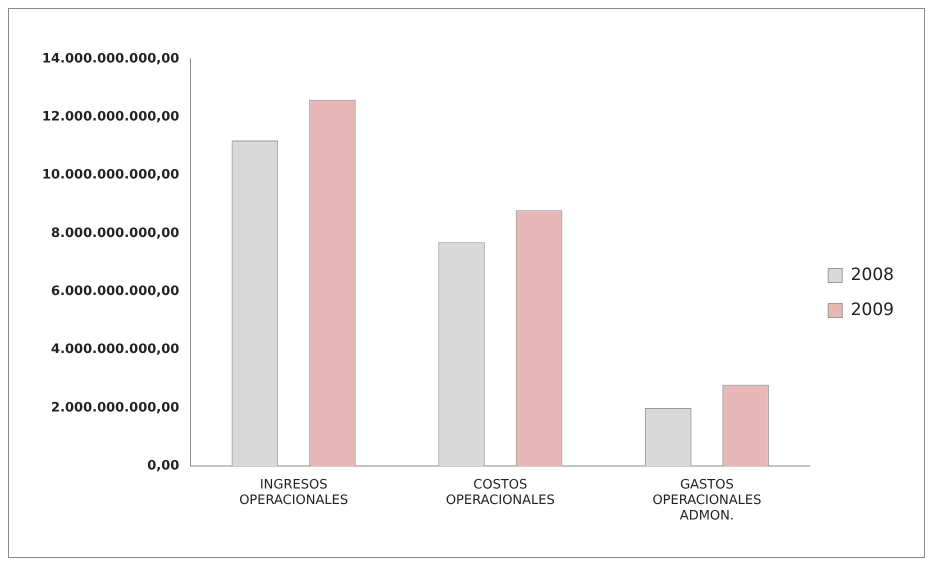  I want to click on legend-label: 2008, so click(872, 274).